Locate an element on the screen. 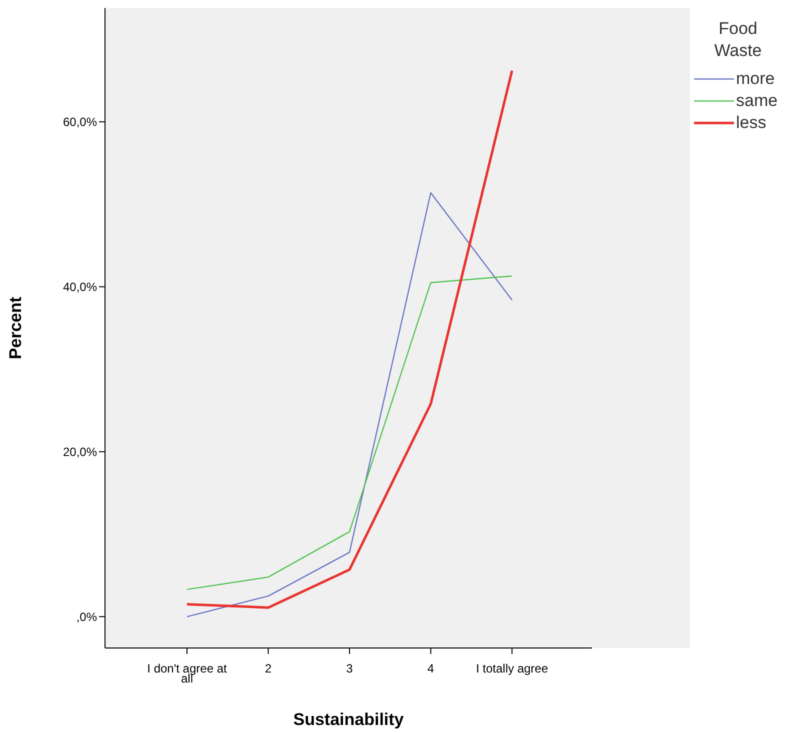 The width and height of the screenshot is (792, 733). x-axis-title: Sustainability is located at coordinates (348, 720).